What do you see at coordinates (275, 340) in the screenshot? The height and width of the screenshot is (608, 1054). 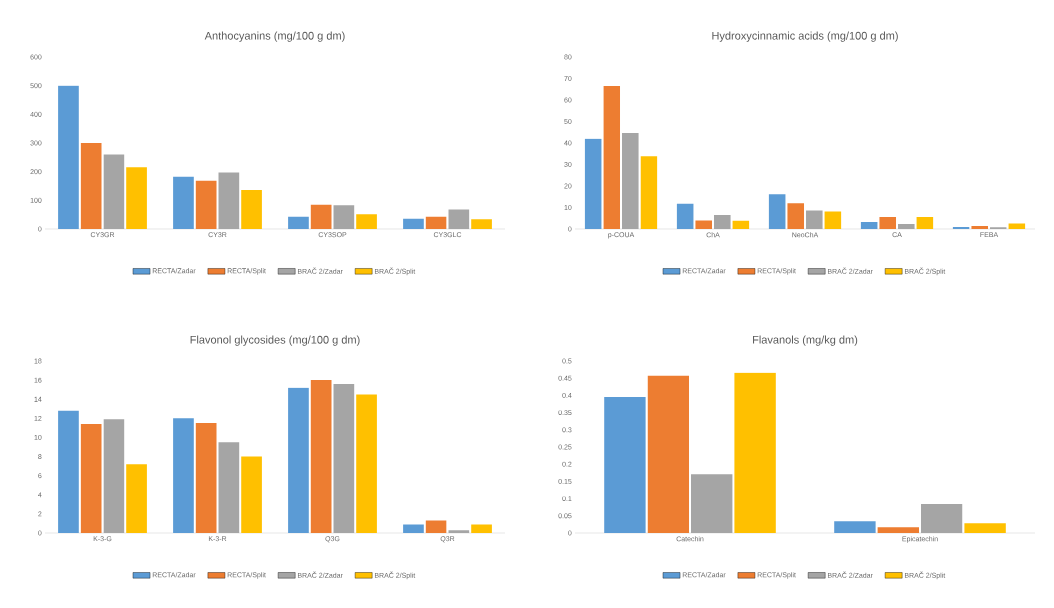 I see `chart-title: Flavonol glycosides (mg/100 g dm)` at bounding box center [275, 340].